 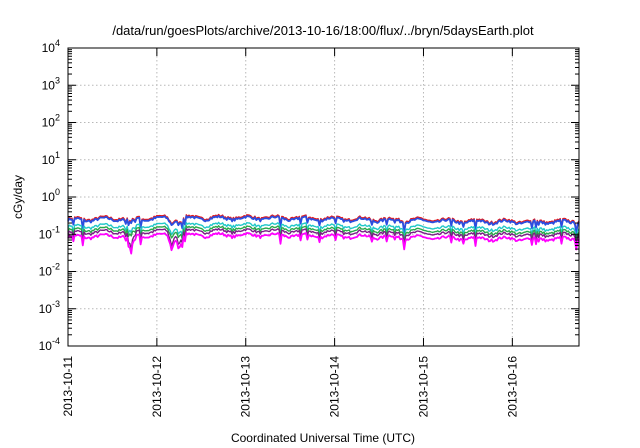 I want to click on y-tick-label: 10⁻³, so click(x=49, y=307).